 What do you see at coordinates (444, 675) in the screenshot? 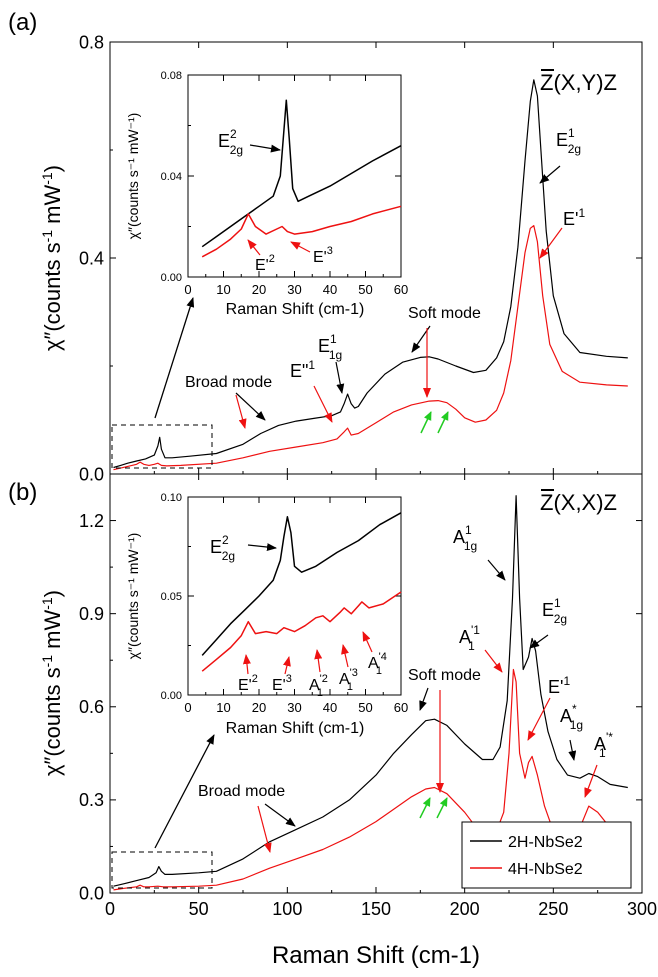
I see `annotation-soft-mode-b: Soft mode` at bounding box center [444, 675].